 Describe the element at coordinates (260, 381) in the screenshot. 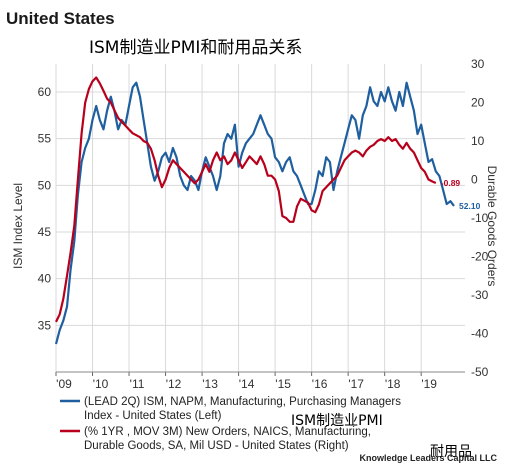

I see `x-axis-ticks: '09 '10 '11 '12 '13 '14 '15 '16 '17 '18 '19` at that location.